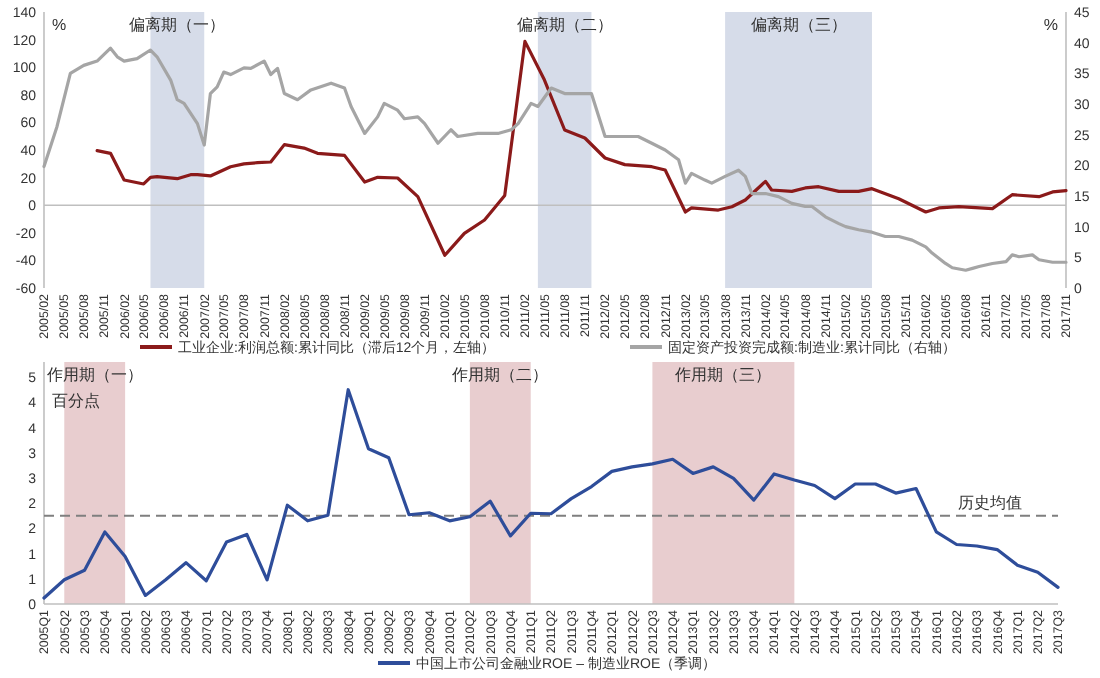  Describe the element at coordinates (177, 25) in the screenshot. I see `band-label: 偏离期（一）` at that location.